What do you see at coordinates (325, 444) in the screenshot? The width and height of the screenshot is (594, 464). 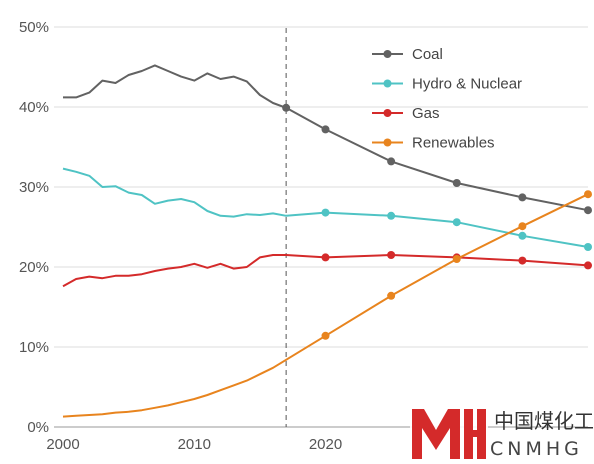 I see `x-tick-label: 2020` at bounding box center [325, 444].